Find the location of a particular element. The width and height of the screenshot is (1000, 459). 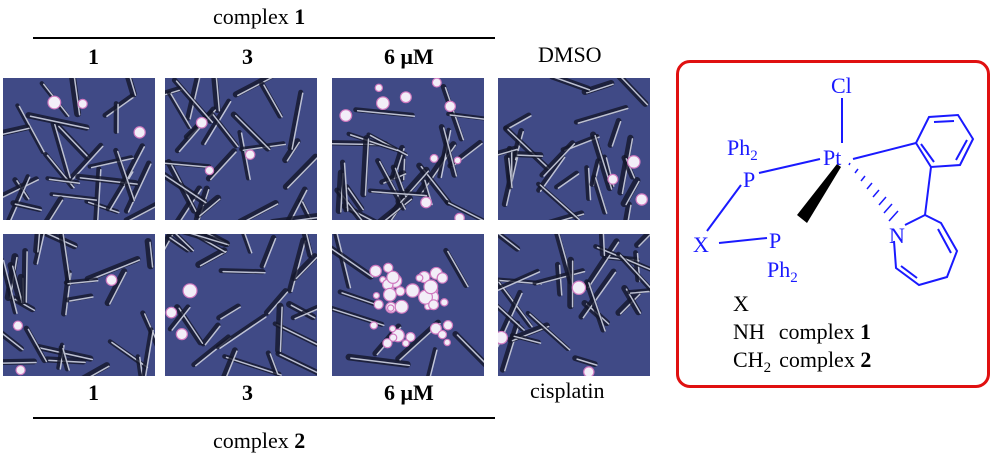

micrograph-c2-1uM is located at coordinates (79, 305).